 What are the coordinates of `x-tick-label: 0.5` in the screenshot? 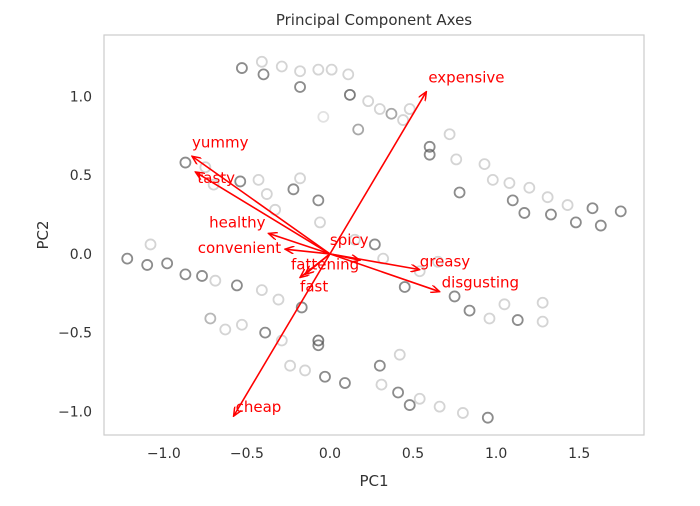 It's located at (413, 454).